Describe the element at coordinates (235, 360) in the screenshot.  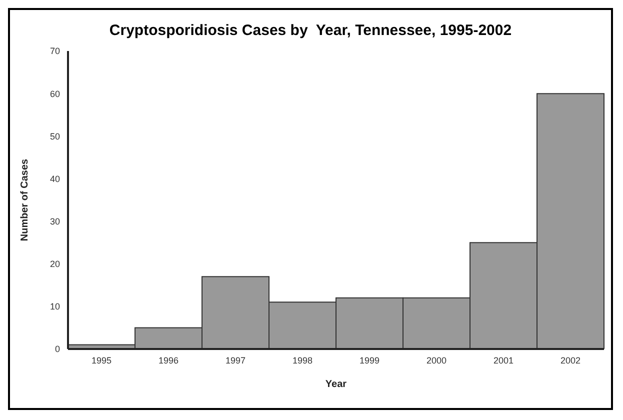
I see `x-tick-label: 1997` at that location.